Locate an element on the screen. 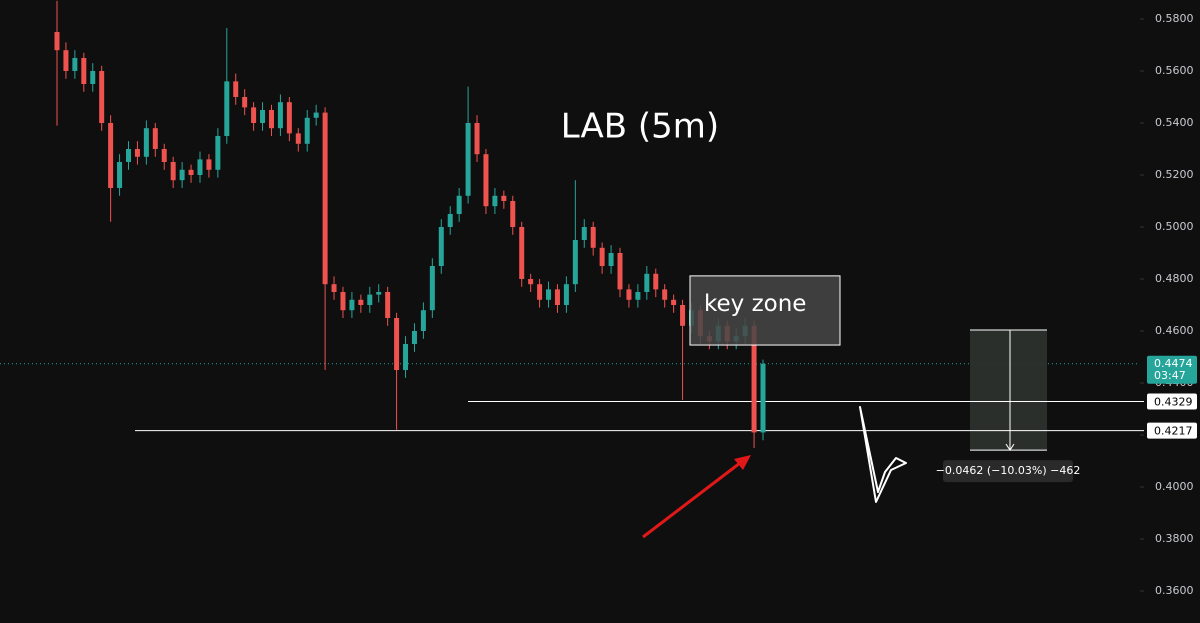 This screenshot has height=623, width=1200. y-tick-label: 0.5400 is located at coordinates (1174, 122).